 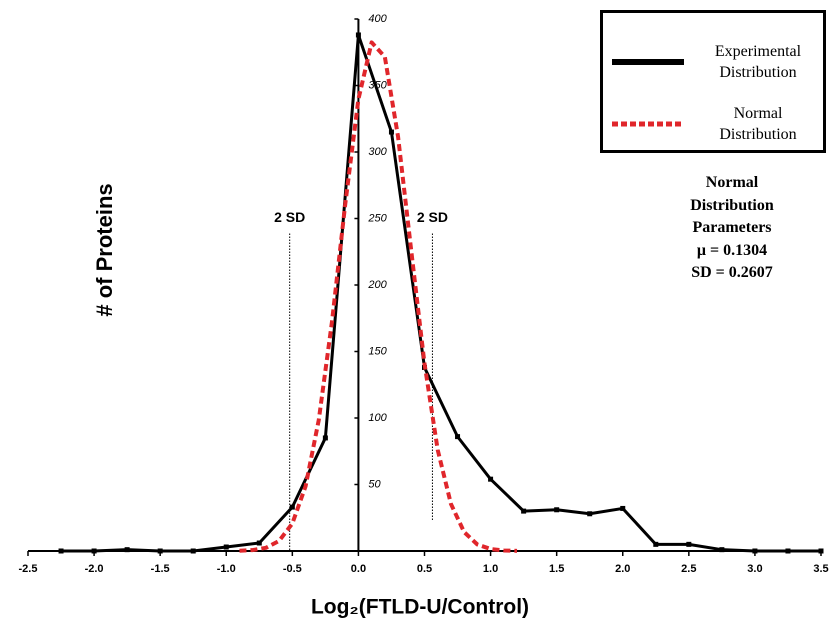 What do you see at coordinates (732, 205) in the screenshot?
I see `annotation-line: Distribution` at bounding box center [732, 205].